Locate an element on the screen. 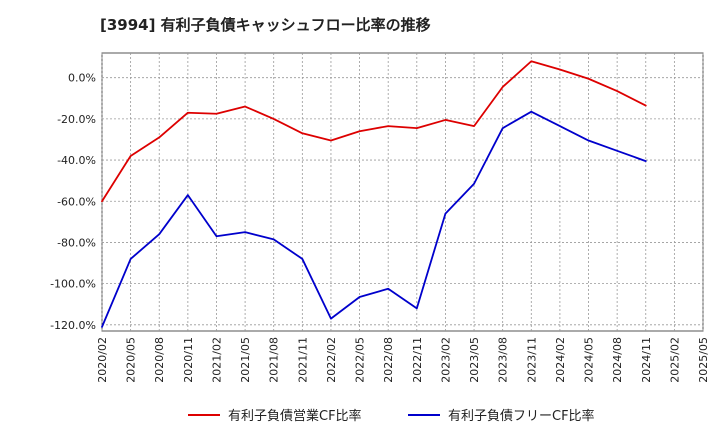 This screenshot has height=440, width=720. y-tick-label: -60.0% is located at coordinates (76, 201).